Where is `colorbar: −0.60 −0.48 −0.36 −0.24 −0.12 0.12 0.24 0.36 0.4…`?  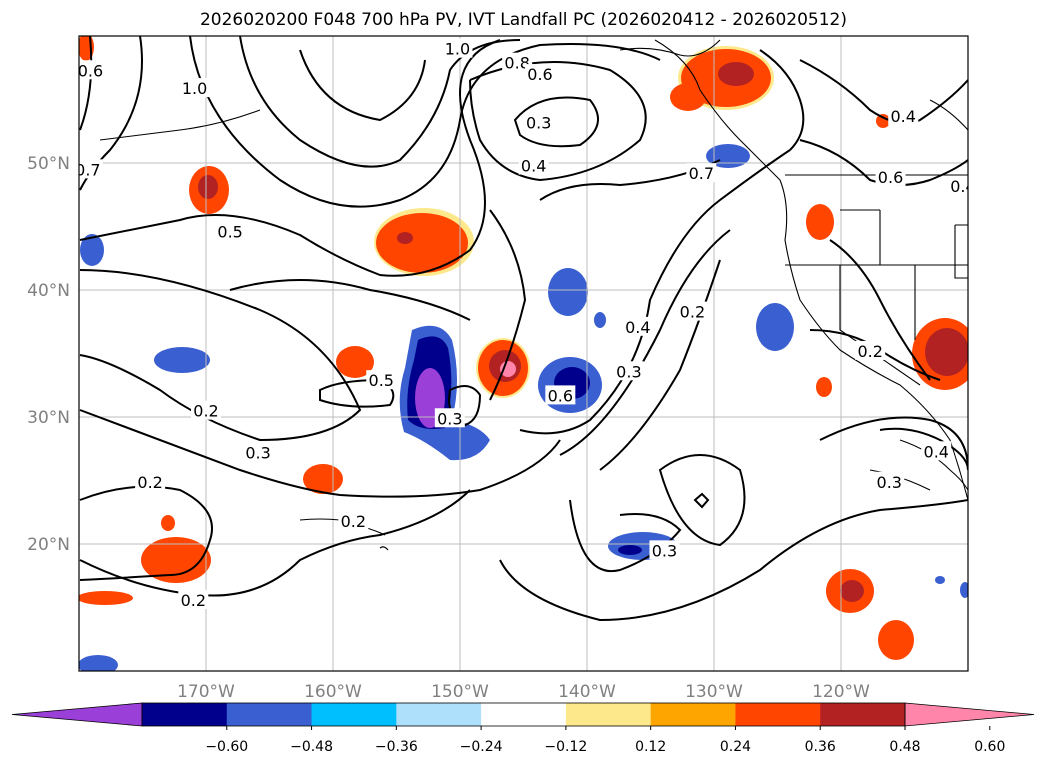 colorbar: −0.60 −0.48 −0.36 −0.24 −0.12 0.12 0.24 0.36 0.4… is located at coordinates (523, 728).